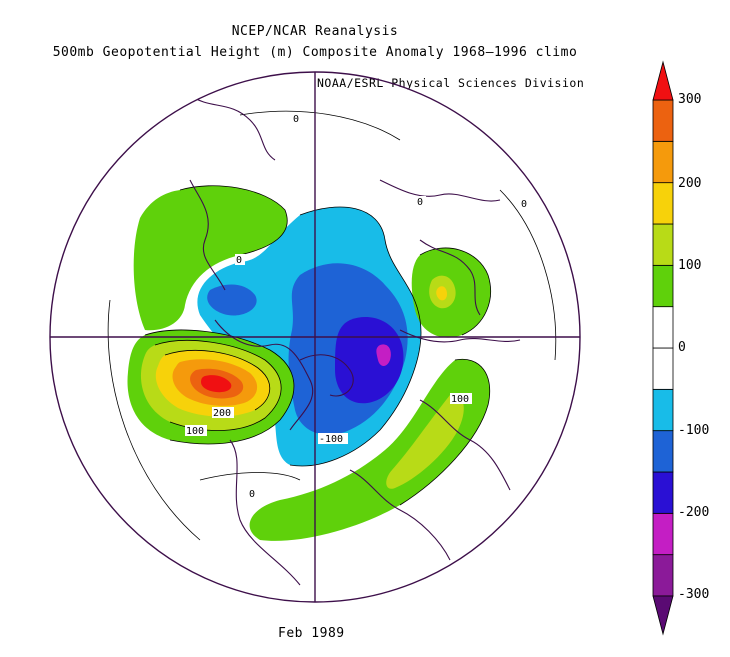 The height and width of the screenshot is (657, 730). What do you see at coordinates (222, 413) in the screenshot?
I see `contour-label: 200` at bounding box center [222, 413].